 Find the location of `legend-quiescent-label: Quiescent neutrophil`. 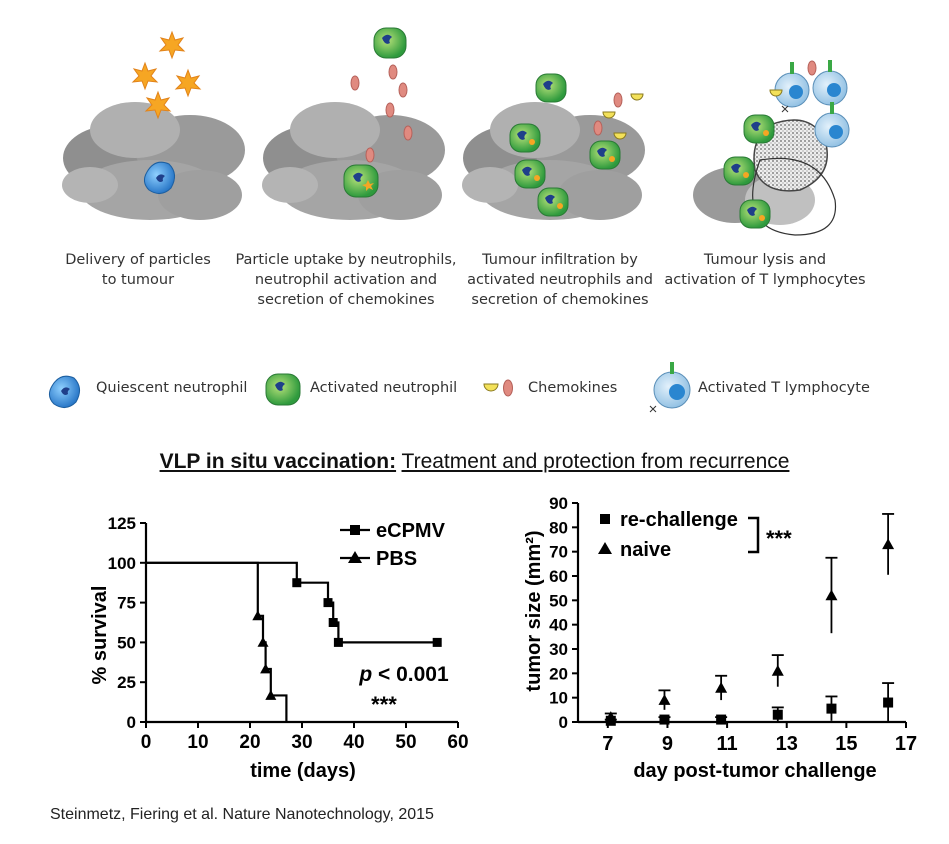

legend-quiescent-label: Quiescent neutrophil is located at coordinates (172, 388).